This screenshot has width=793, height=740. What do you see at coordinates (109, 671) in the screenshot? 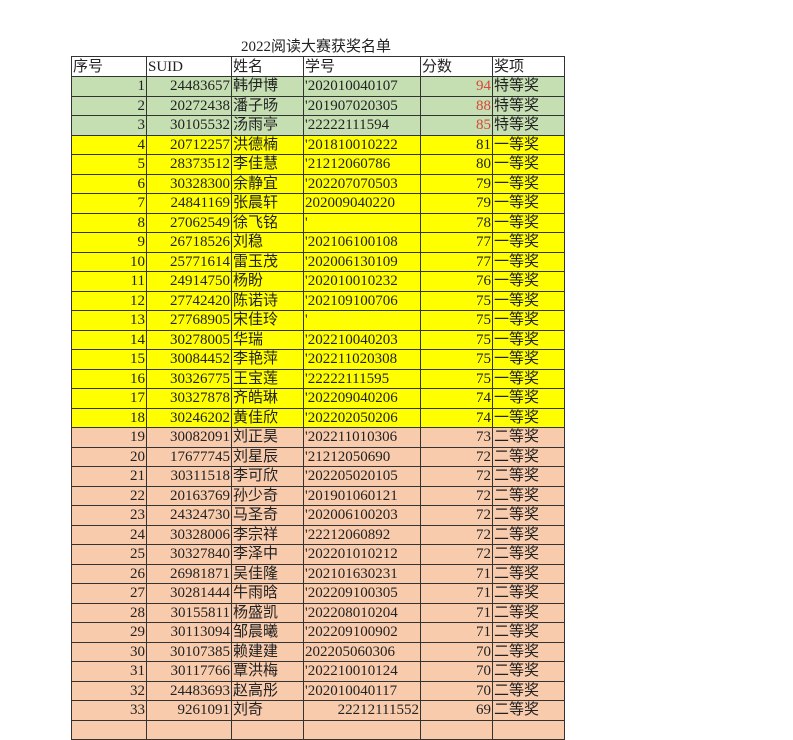
I see `cell-no: 31` at bounding box center [109, 671].